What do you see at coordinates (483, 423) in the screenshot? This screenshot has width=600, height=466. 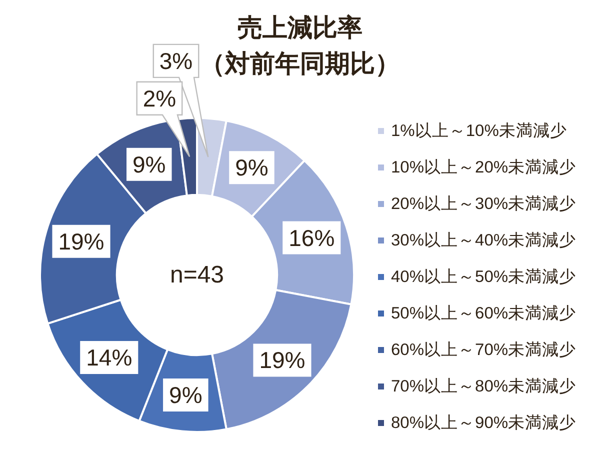 I see `legend-label: 80%以上～90%未満減少` at bounding box center [483, 423].